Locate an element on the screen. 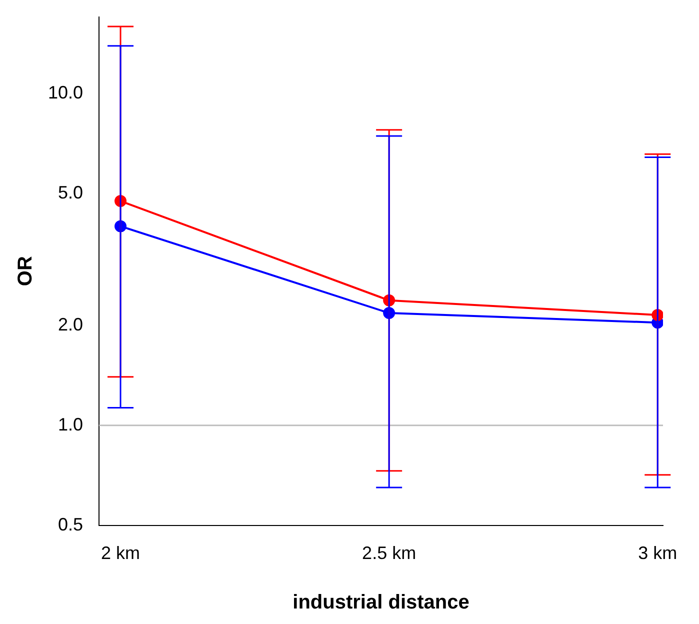 This screenshot has width=699, height=624. y-tick-label: 10.0 is located at coordinates (66, 92).